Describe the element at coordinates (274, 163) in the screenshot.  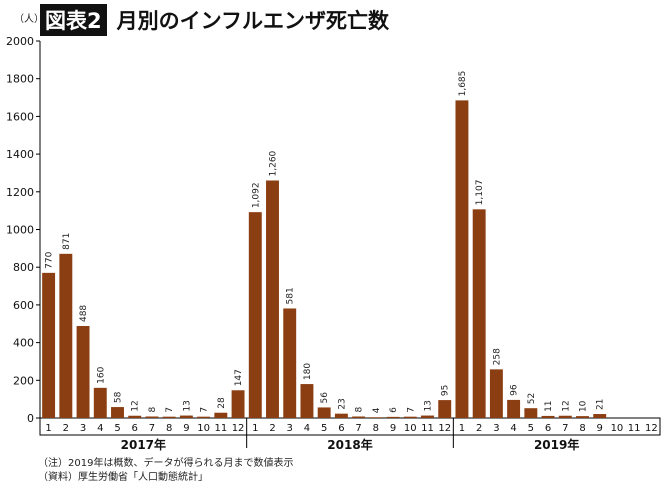
I see `data-label: 1,260` at that location.